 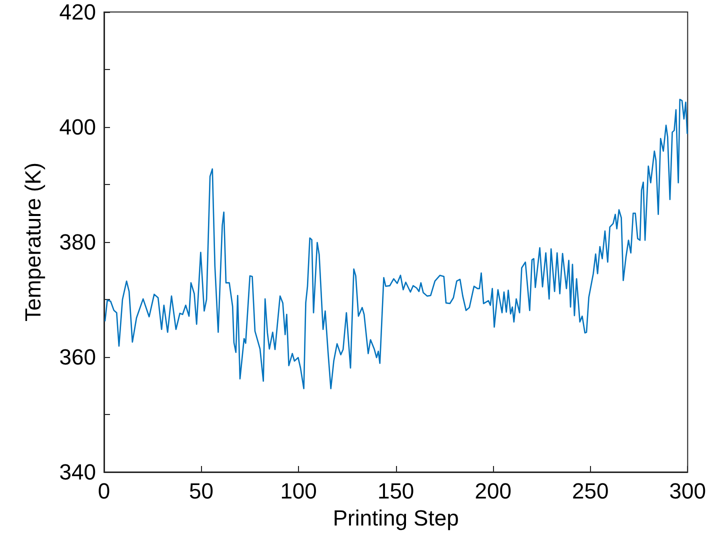 I want to click on x-tick-label: 100, so click(x=298, y=491).